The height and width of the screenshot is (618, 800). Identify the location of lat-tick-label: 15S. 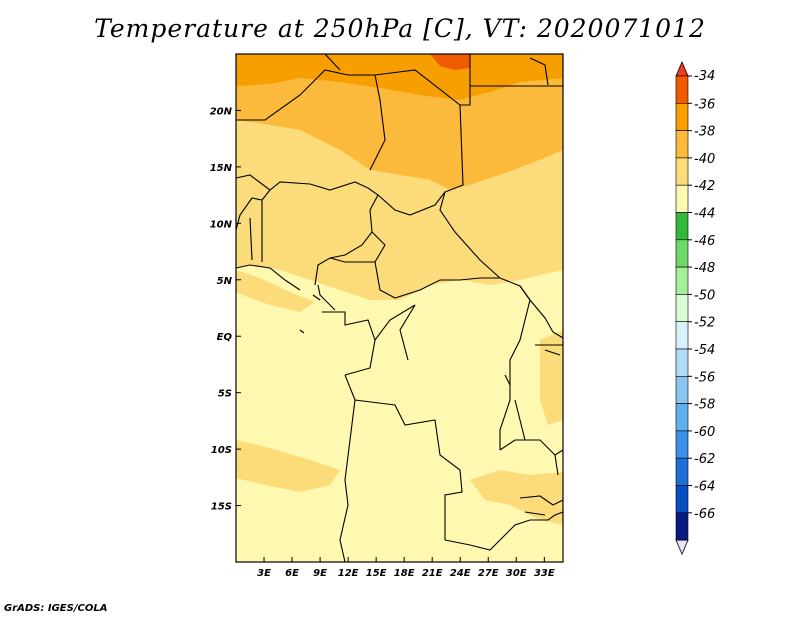
(221, 507).